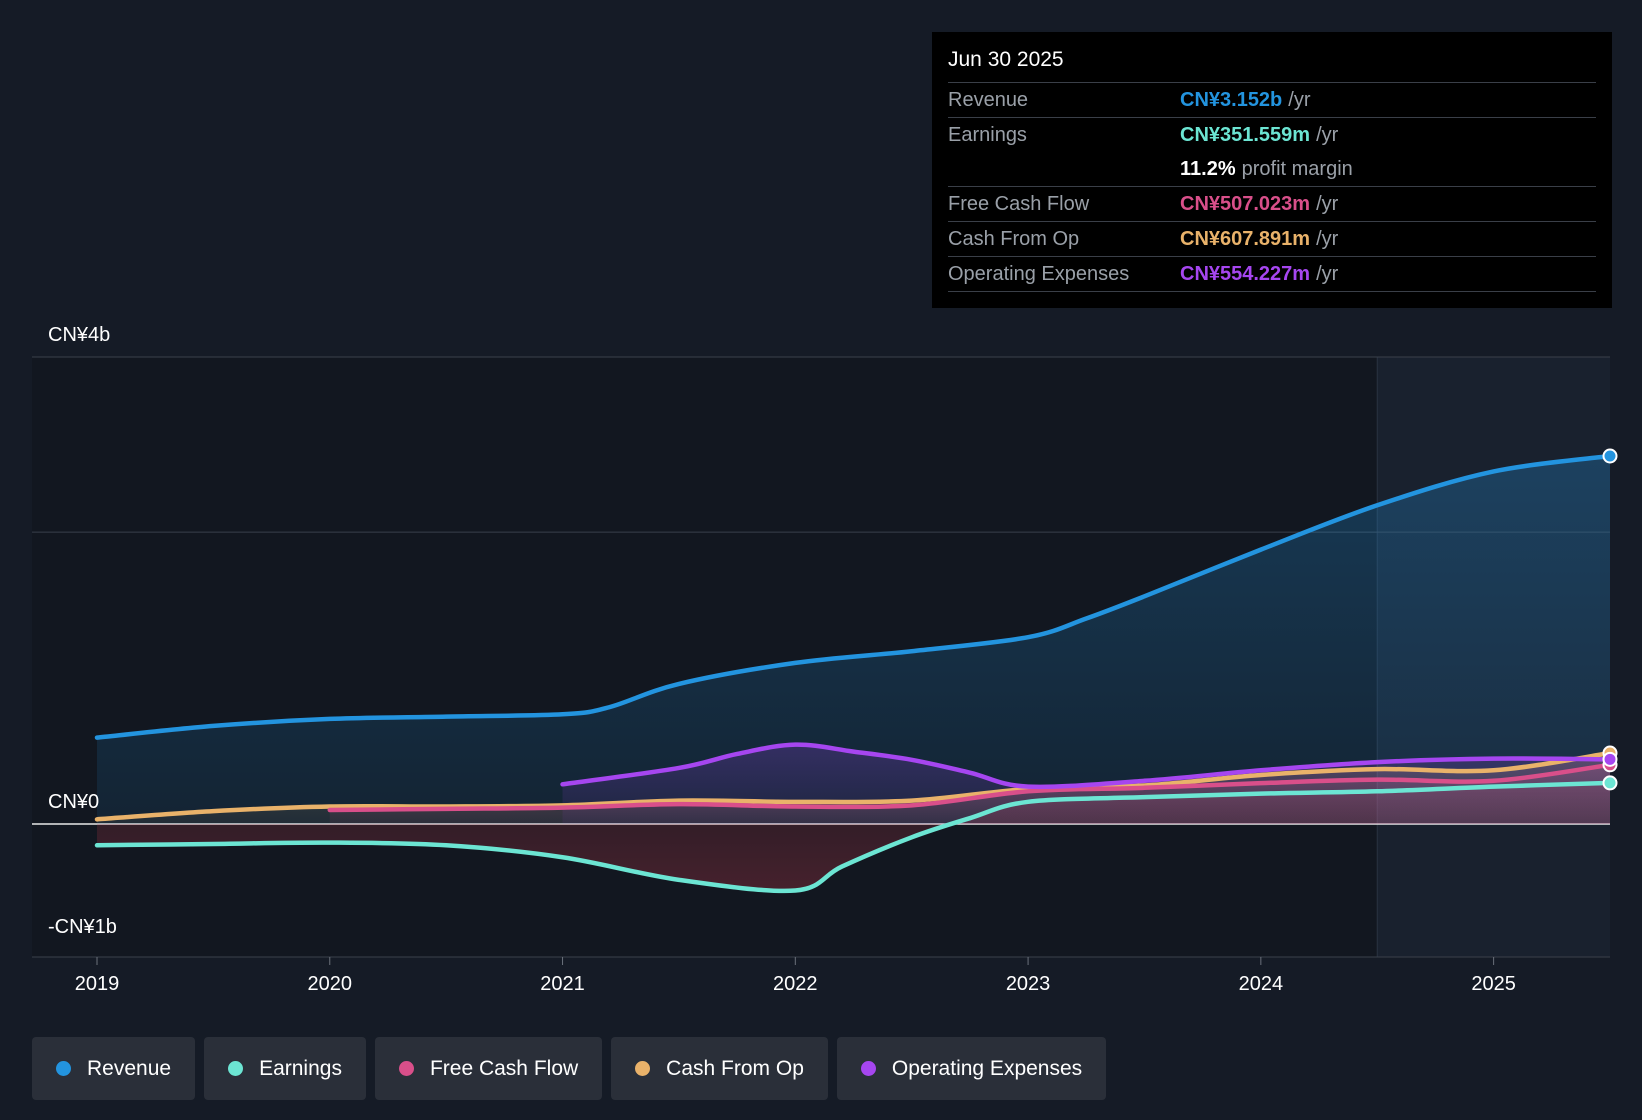 The height and width of the screenshot is (1120, 1642). Describe the element at coordinates (1208, 168) in the screenshot. I see `tooltip-value: 11.2%` at that location.